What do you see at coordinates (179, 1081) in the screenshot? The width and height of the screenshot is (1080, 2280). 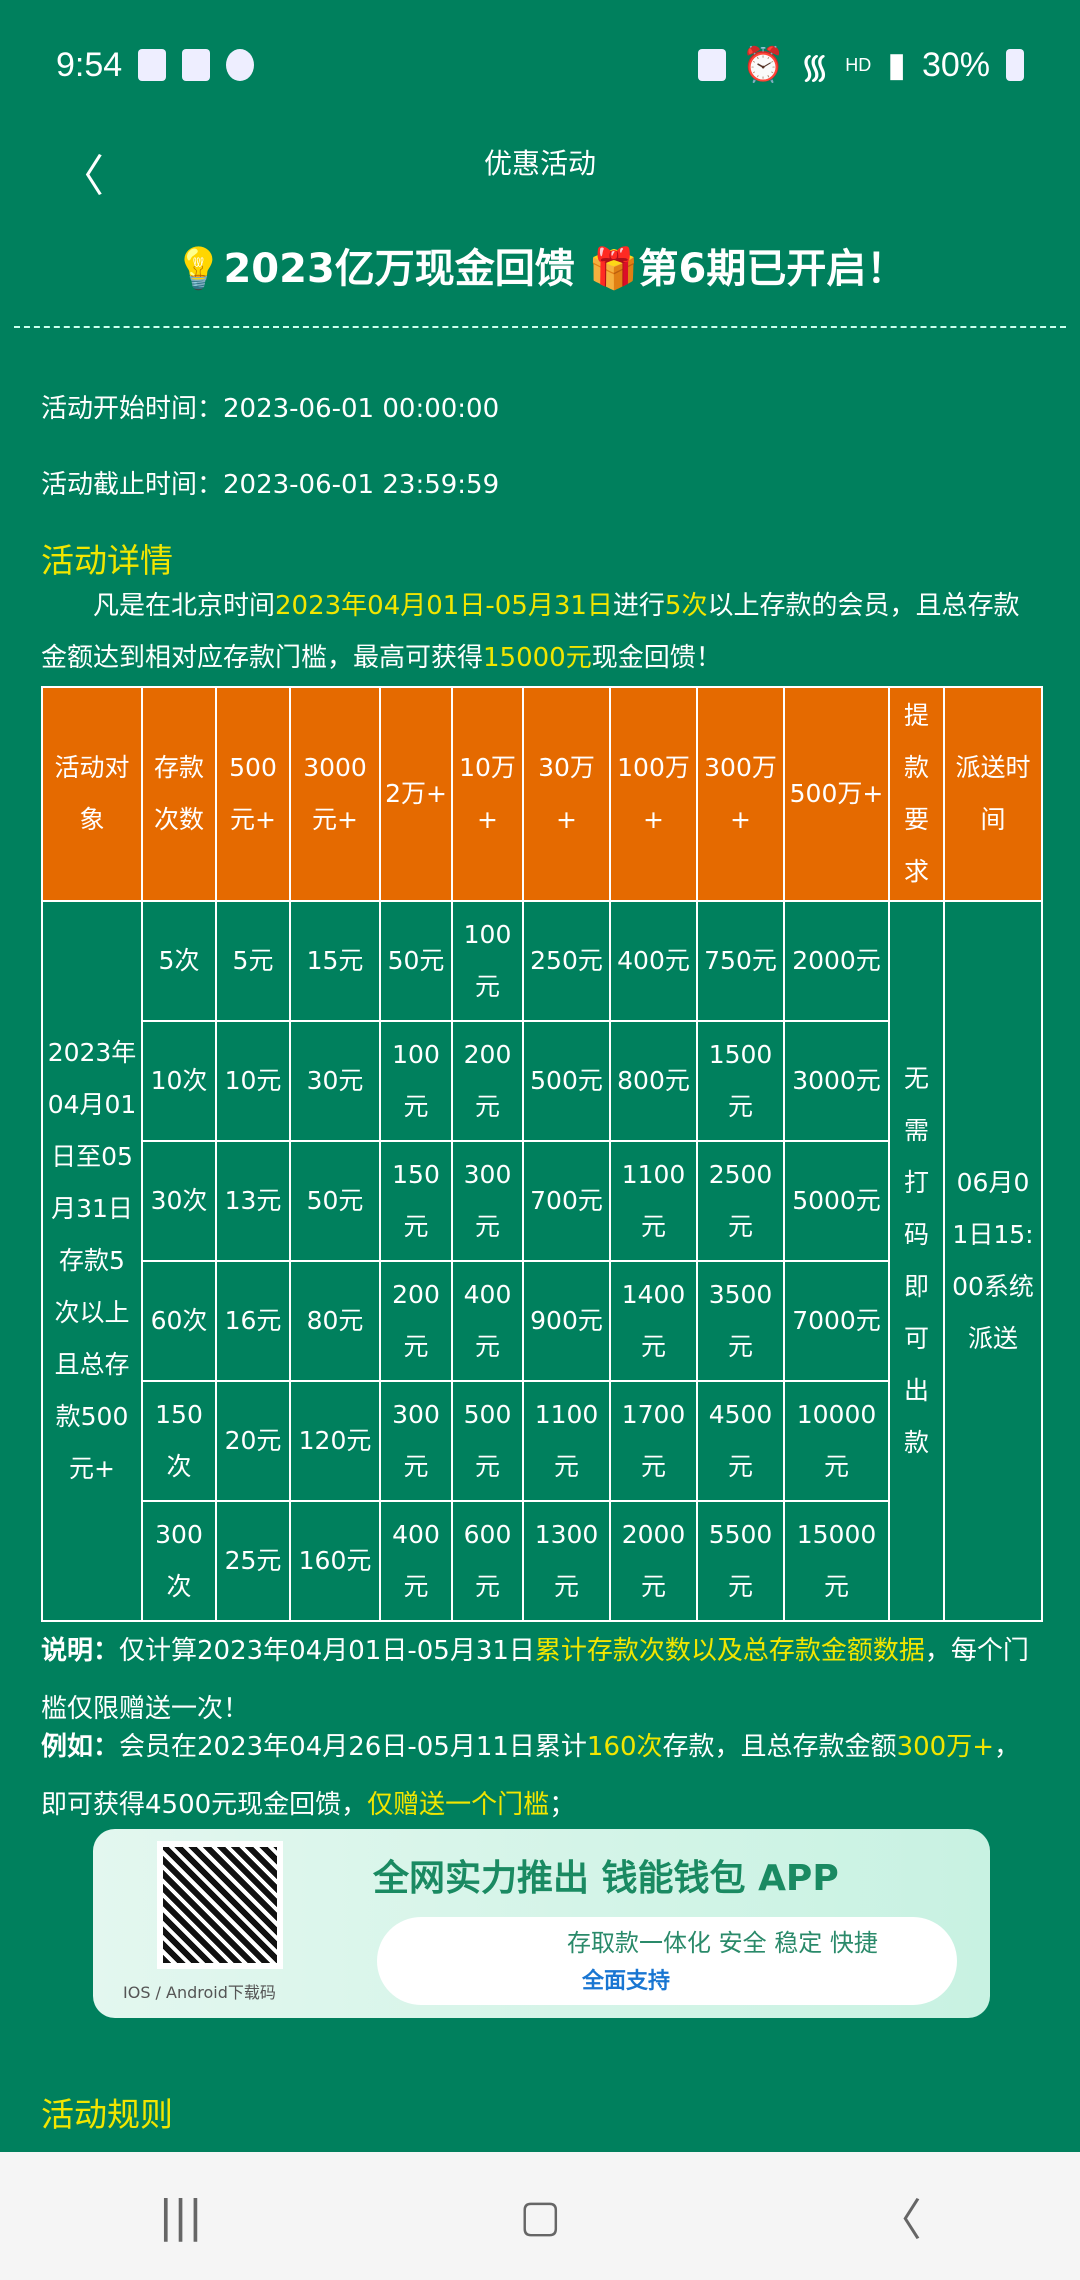 I see `table-cell: 10次` at bounding box center [179, 1081].